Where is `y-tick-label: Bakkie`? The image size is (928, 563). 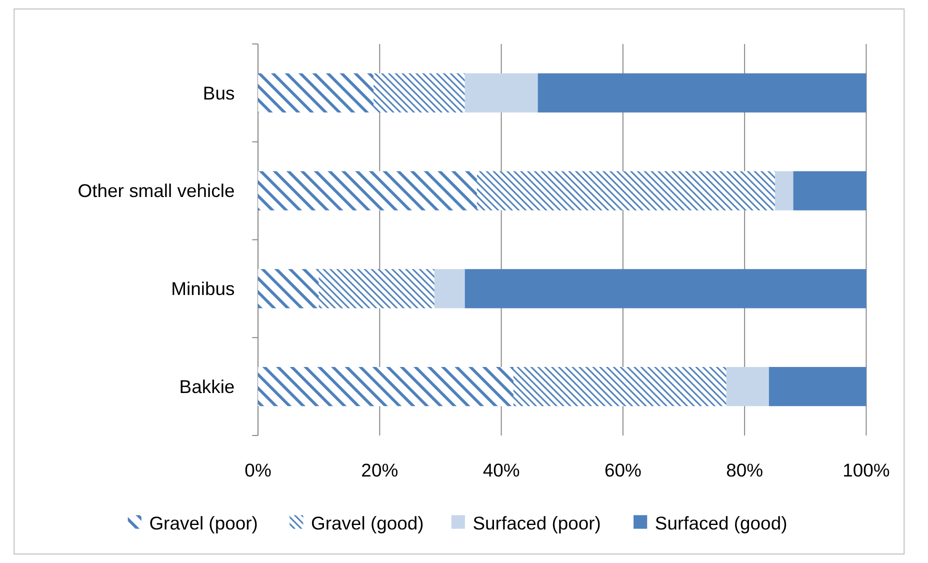 y-tick-label: Bakkie is located at coordinates (207, 387).